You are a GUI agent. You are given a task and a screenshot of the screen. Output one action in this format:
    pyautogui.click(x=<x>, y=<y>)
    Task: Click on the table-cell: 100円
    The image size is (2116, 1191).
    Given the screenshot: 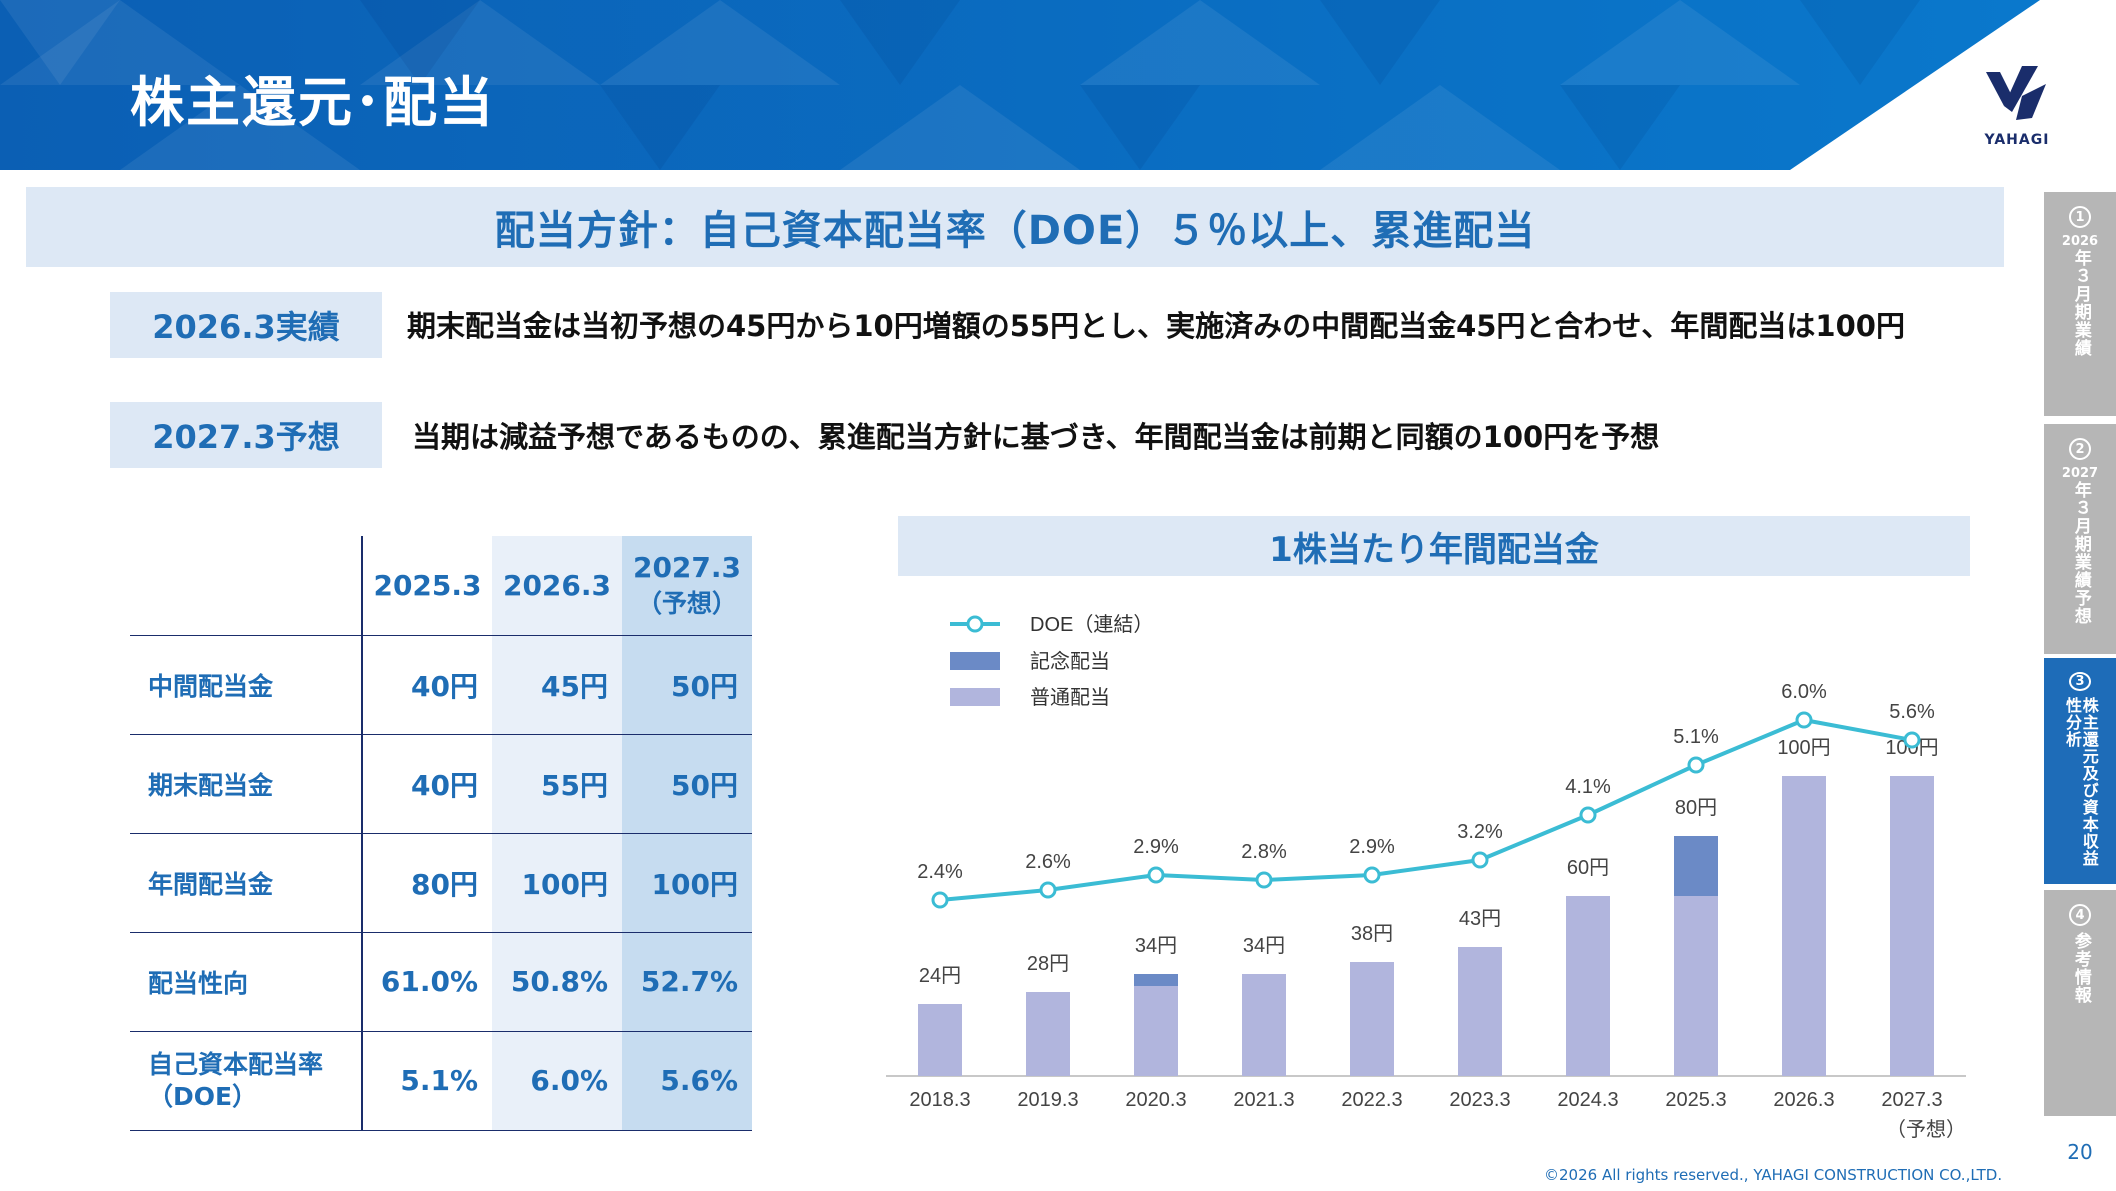 What is the action you would take?
    pyautogui.click(x=557, y=882)
    